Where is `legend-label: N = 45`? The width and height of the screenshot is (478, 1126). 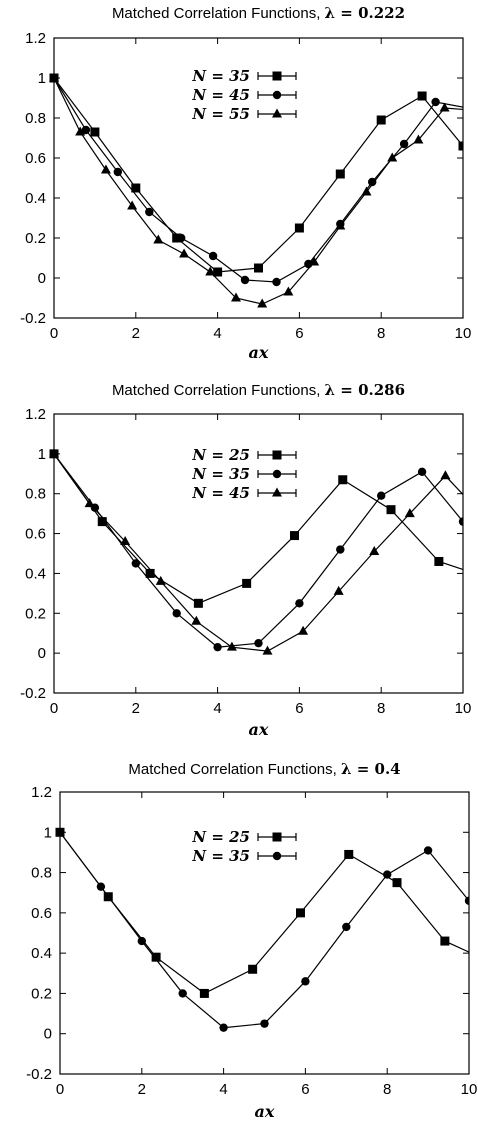
legend-label: N = 45 is located at coordinates (220, 493).